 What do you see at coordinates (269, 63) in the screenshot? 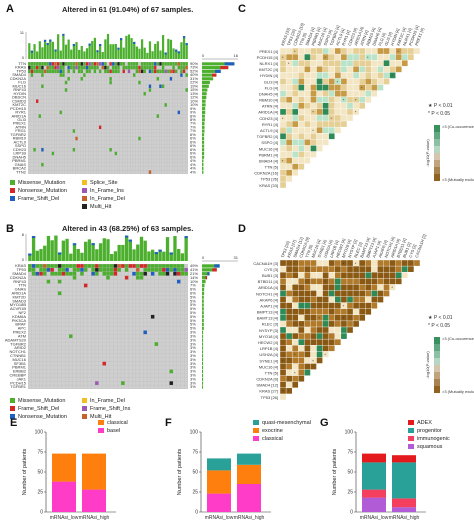
I see `row-label: NLRX1 [4]` at bounding box center [269, 63].